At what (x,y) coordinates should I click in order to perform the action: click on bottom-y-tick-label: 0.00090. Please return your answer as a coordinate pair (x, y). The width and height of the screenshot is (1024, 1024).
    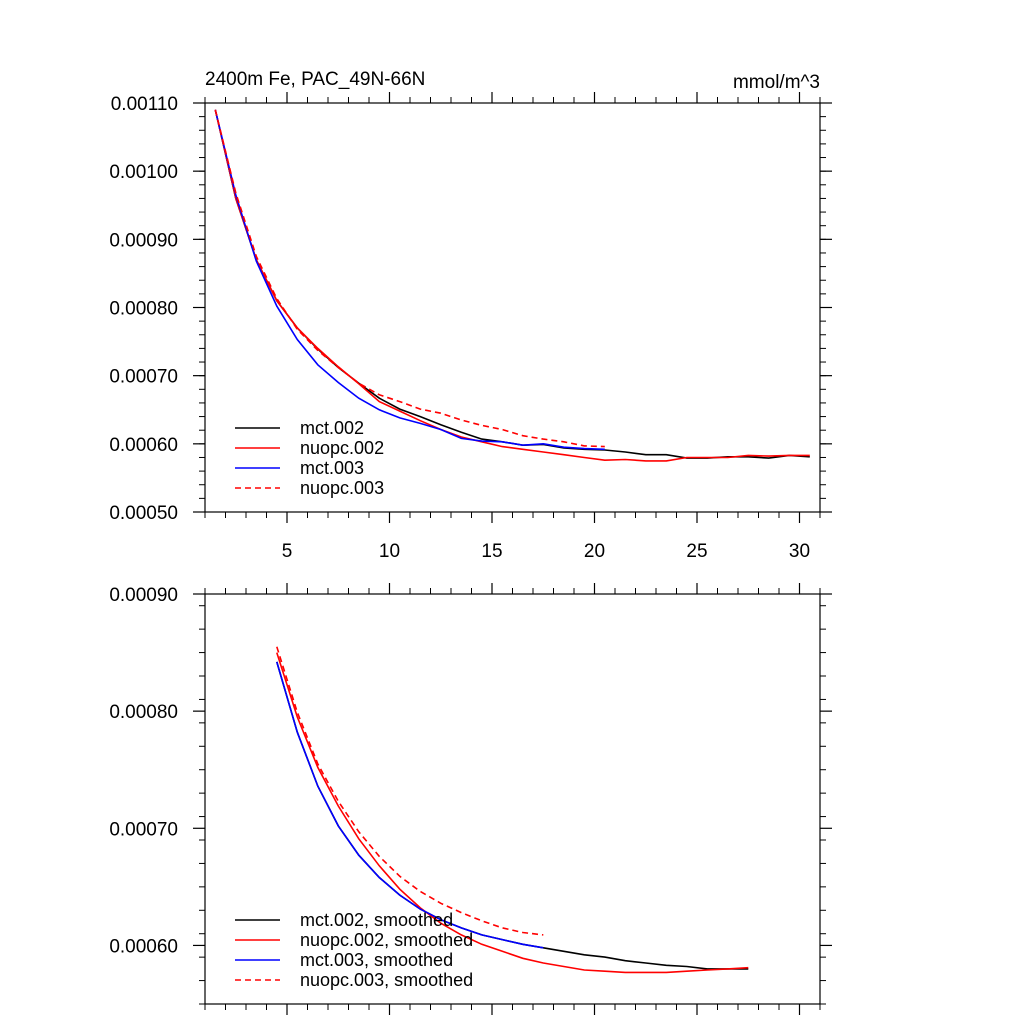
    Looking at the image, I should click on (143, 595).